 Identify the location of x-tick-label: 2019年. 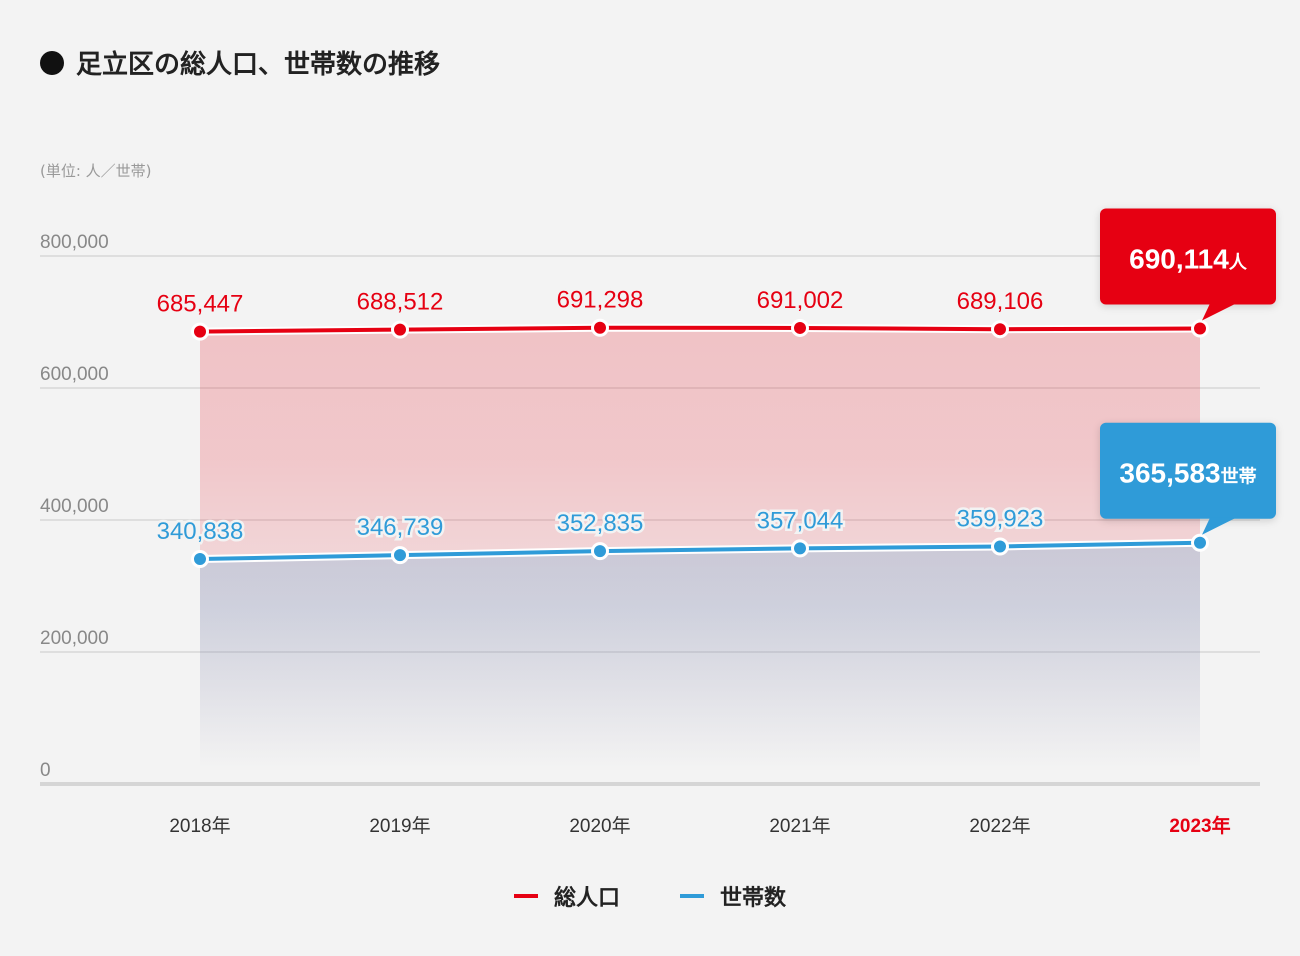
(399, 826).